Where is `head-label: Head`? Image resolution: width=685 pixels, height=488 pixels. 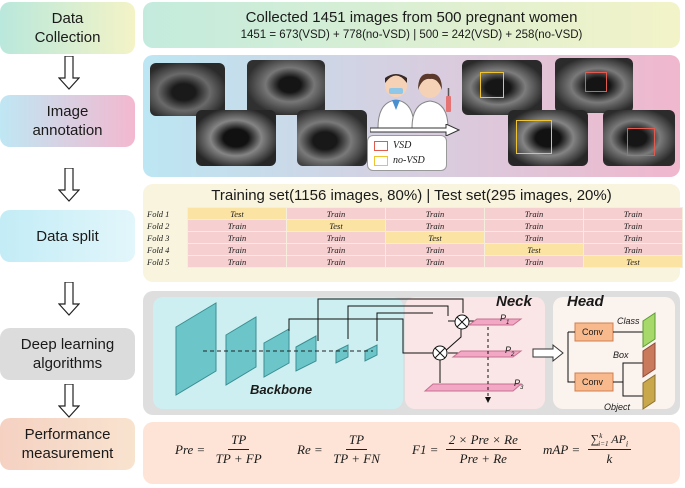 head-label: Head is located at coordinates (585, 301).